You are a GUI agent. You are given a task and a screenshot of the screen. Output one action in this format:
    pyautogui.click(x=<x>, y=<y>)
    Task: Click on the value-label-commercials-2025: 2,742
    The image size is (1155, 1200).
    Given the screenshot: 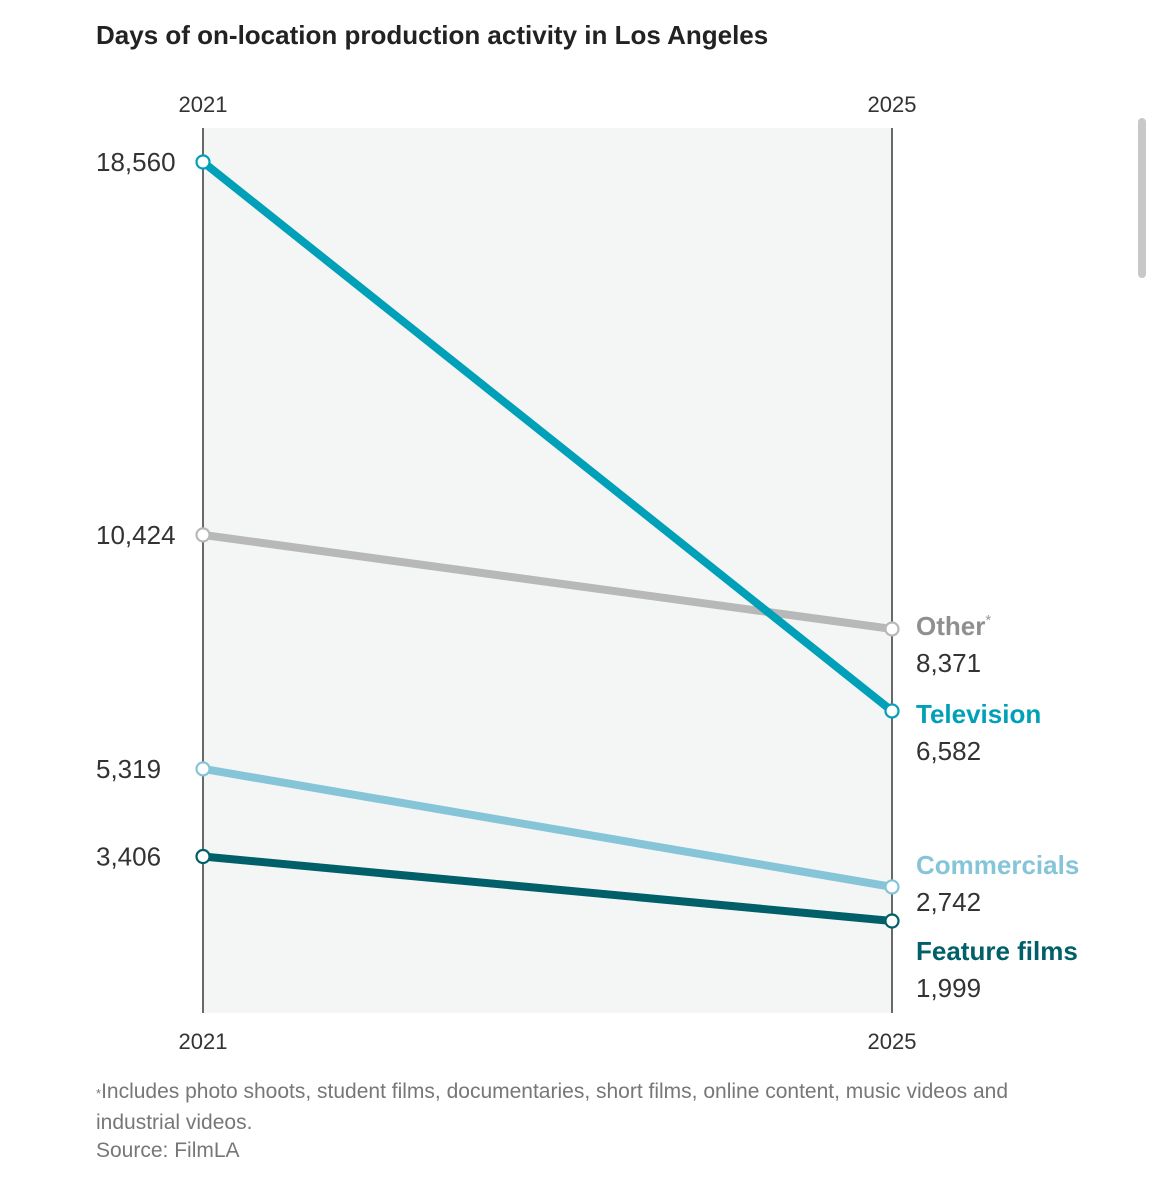 What is the action you would take?
    pyautogui.click(x=948, y=902)
    